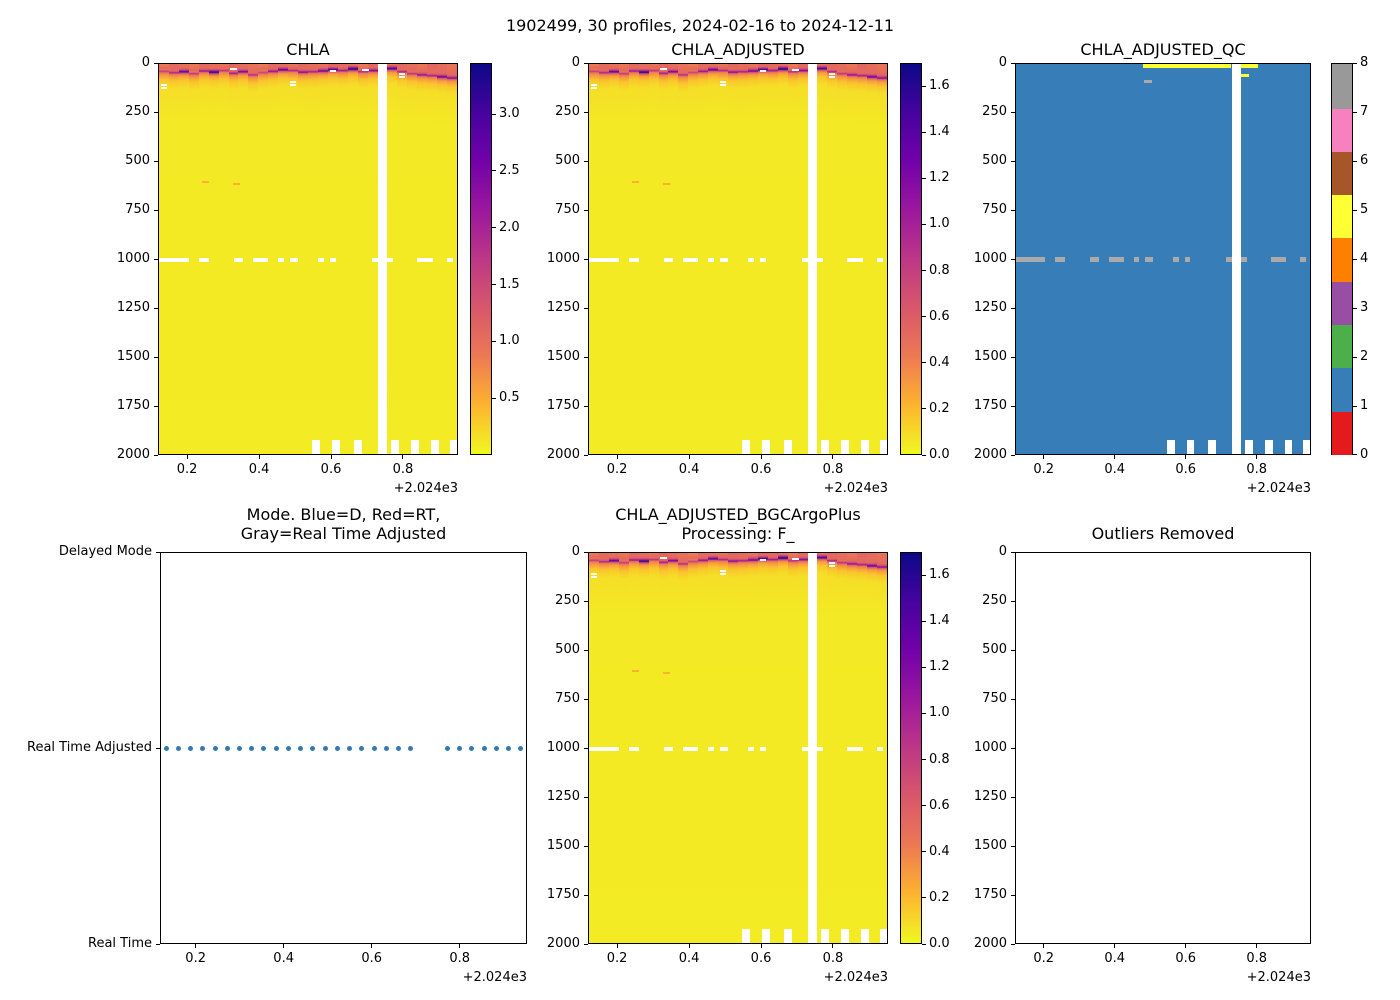  I want to click on heatmap-chla-adjusted, so click(738, 259).